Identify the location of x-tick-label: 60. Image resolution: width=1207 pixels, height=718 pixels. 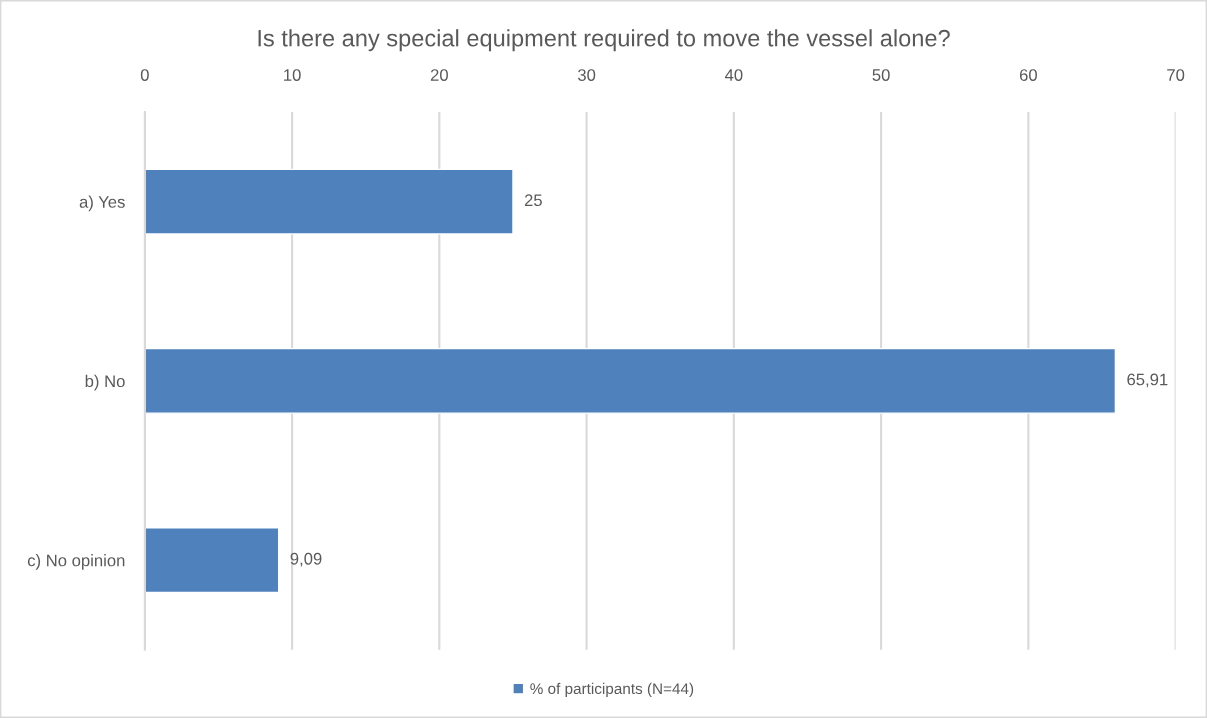
(1028, 75).